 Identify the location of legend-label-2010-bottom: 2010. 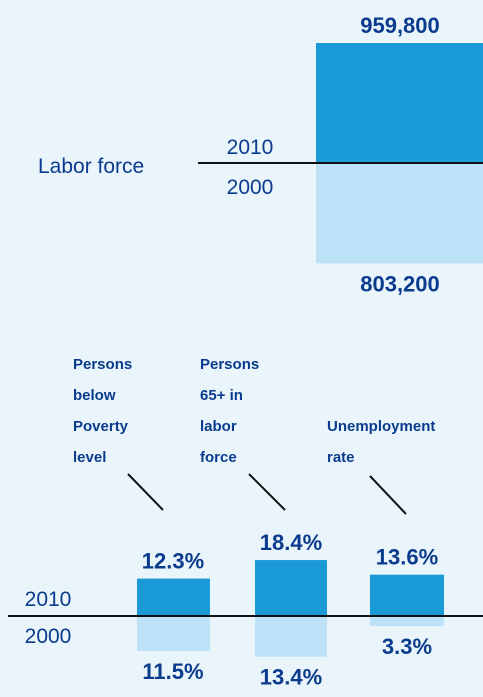
(48, 599).